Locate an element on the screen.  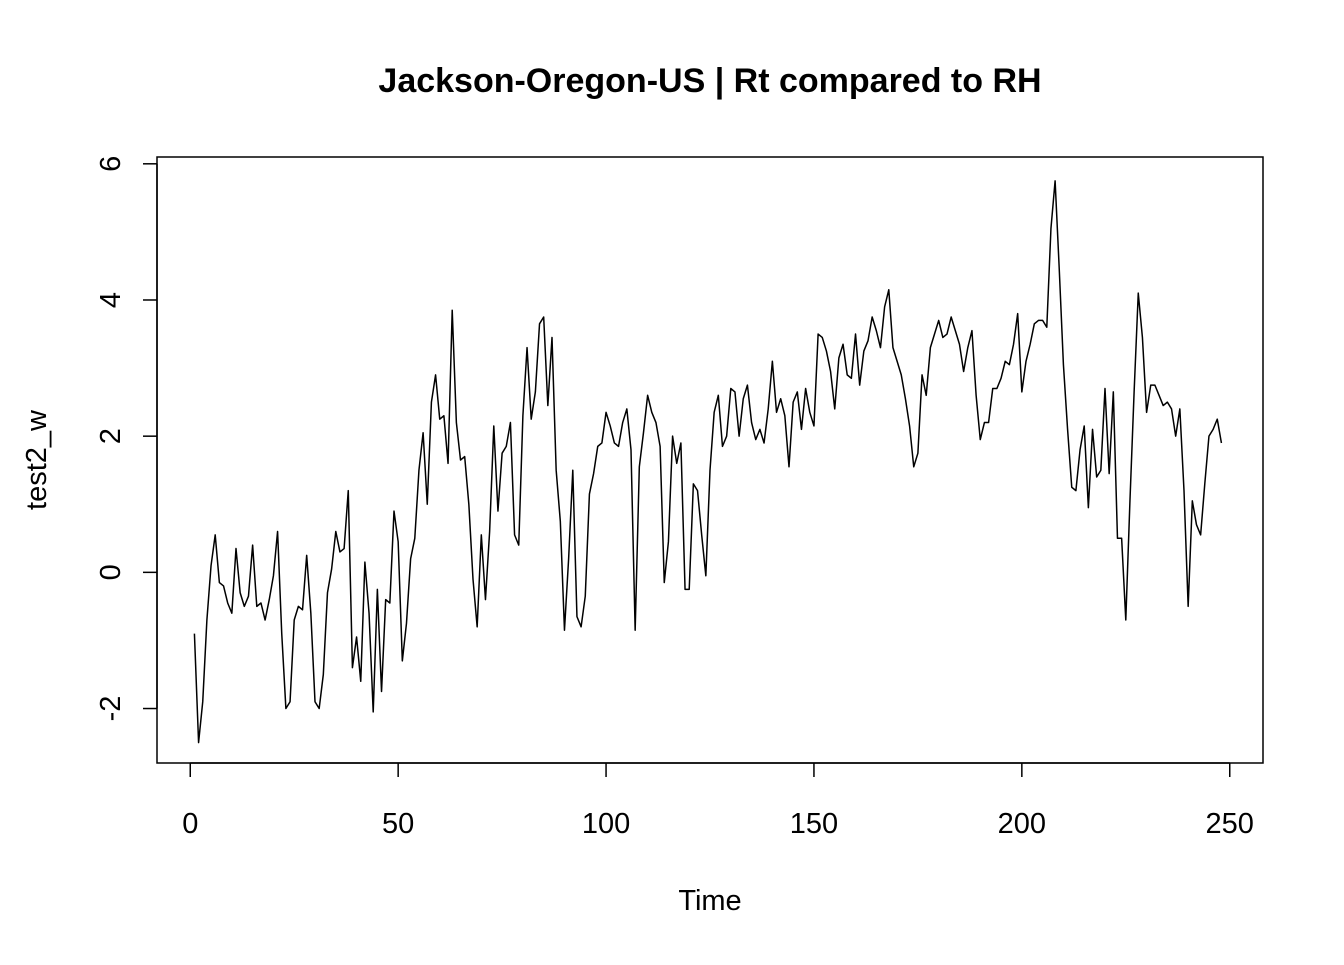
y-axis: -2 0 2 4 6 is located at coordinates (126, 439).